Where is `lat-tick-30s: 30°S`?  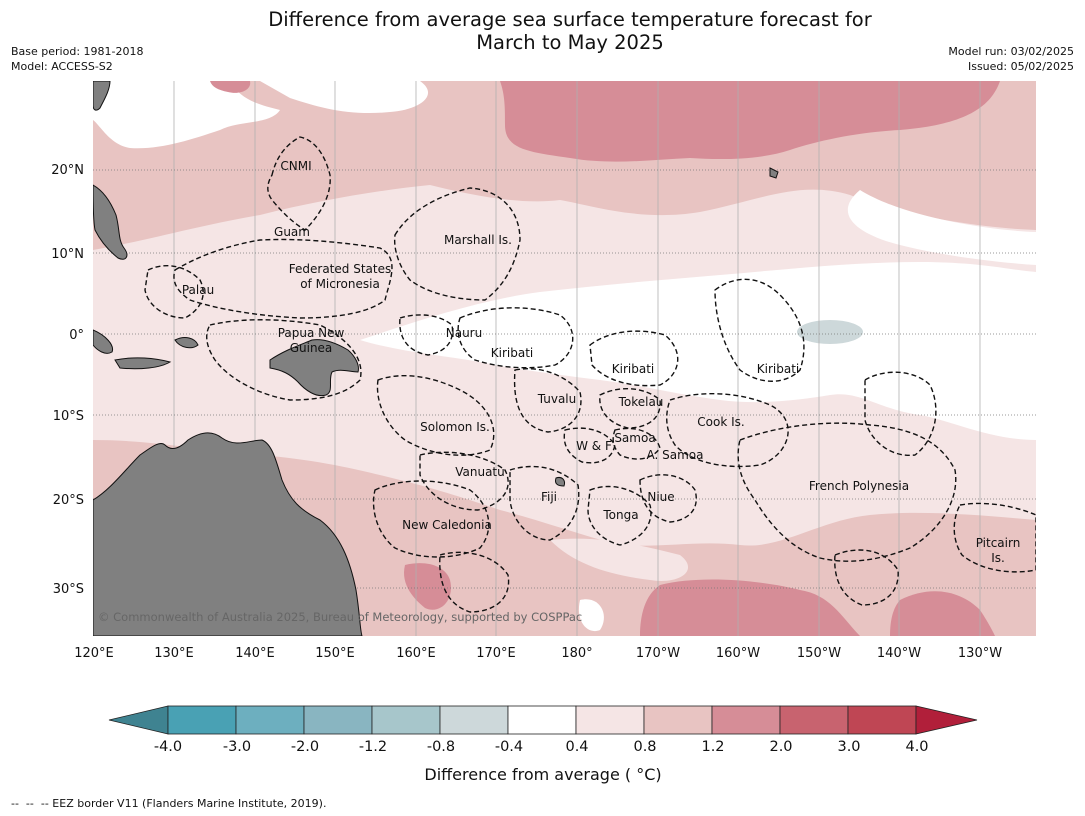
lat-tick-30s: 30°S is located at coordinates (68, 589).